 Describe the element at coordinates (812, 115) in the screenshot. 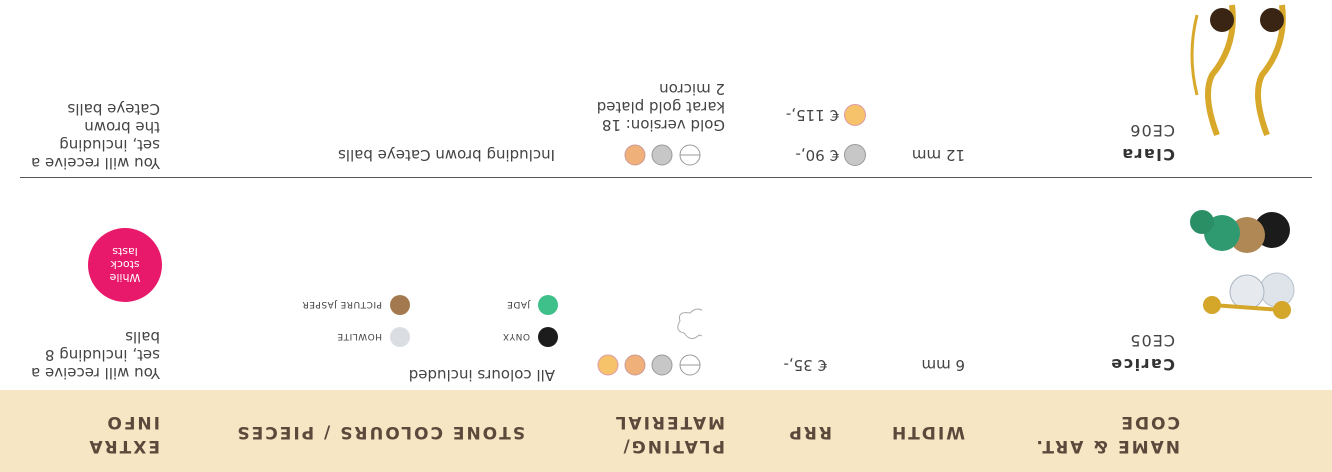

I see `price: € 115,-` at that location.